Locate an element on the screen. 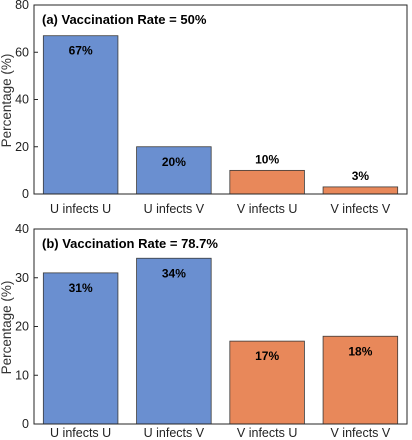 The height and width of the screenshot is (440, 412). data-label: 17% is located at coordinates (267, 356).